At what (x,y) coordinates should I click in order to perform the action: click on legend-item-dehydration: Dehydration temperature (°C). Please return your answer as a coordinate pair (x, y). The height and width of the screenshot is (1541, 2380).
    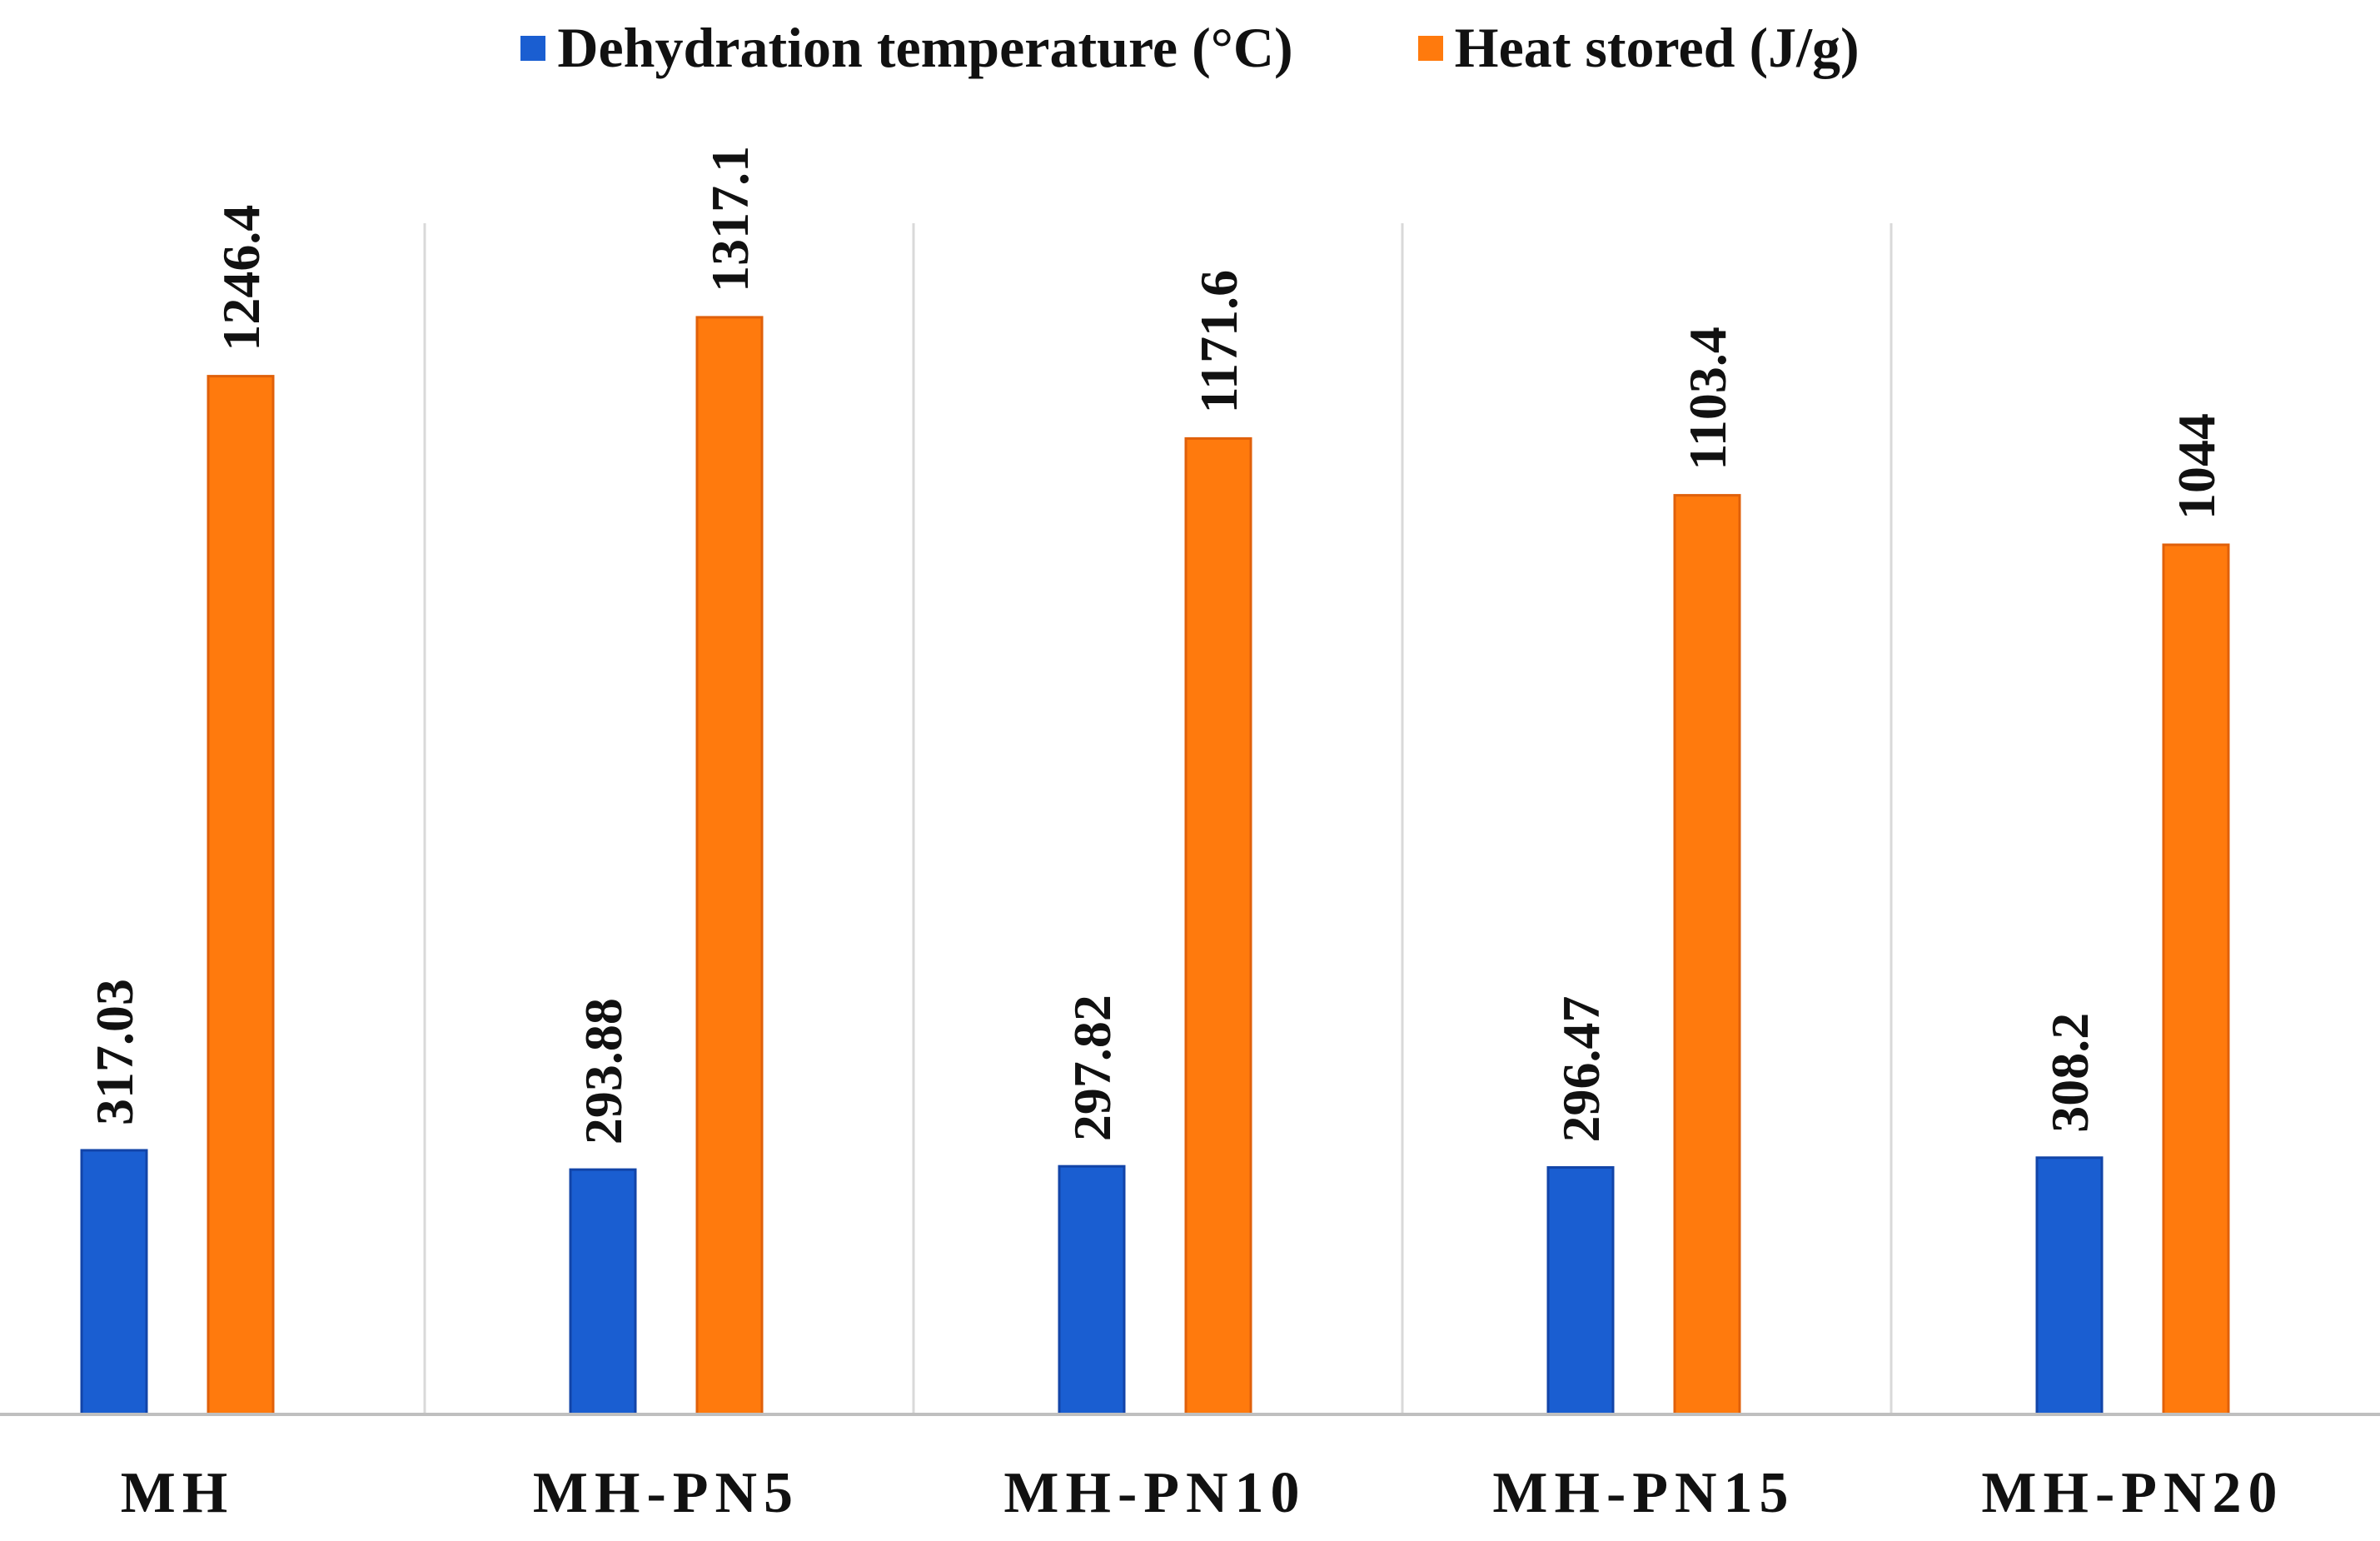
    Looking at the image, I should click on (906, 48).